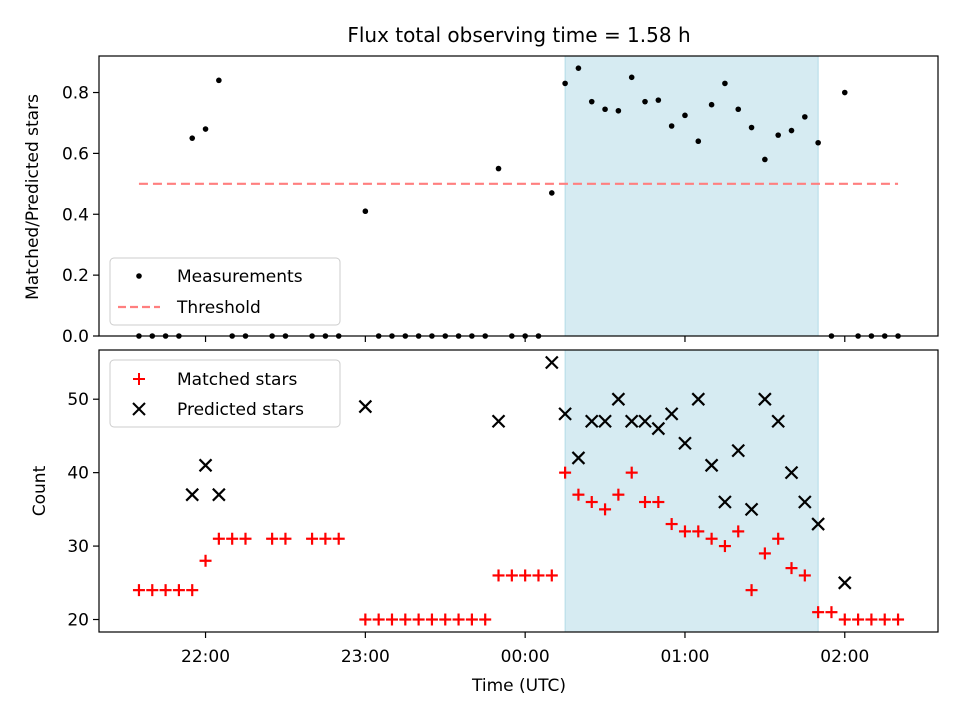 This screenshot has width=960, height=720. What do you see at coordinates (225, 291) in the screenshot?
I see `top-legend-box` at bounding box center [225, 291].